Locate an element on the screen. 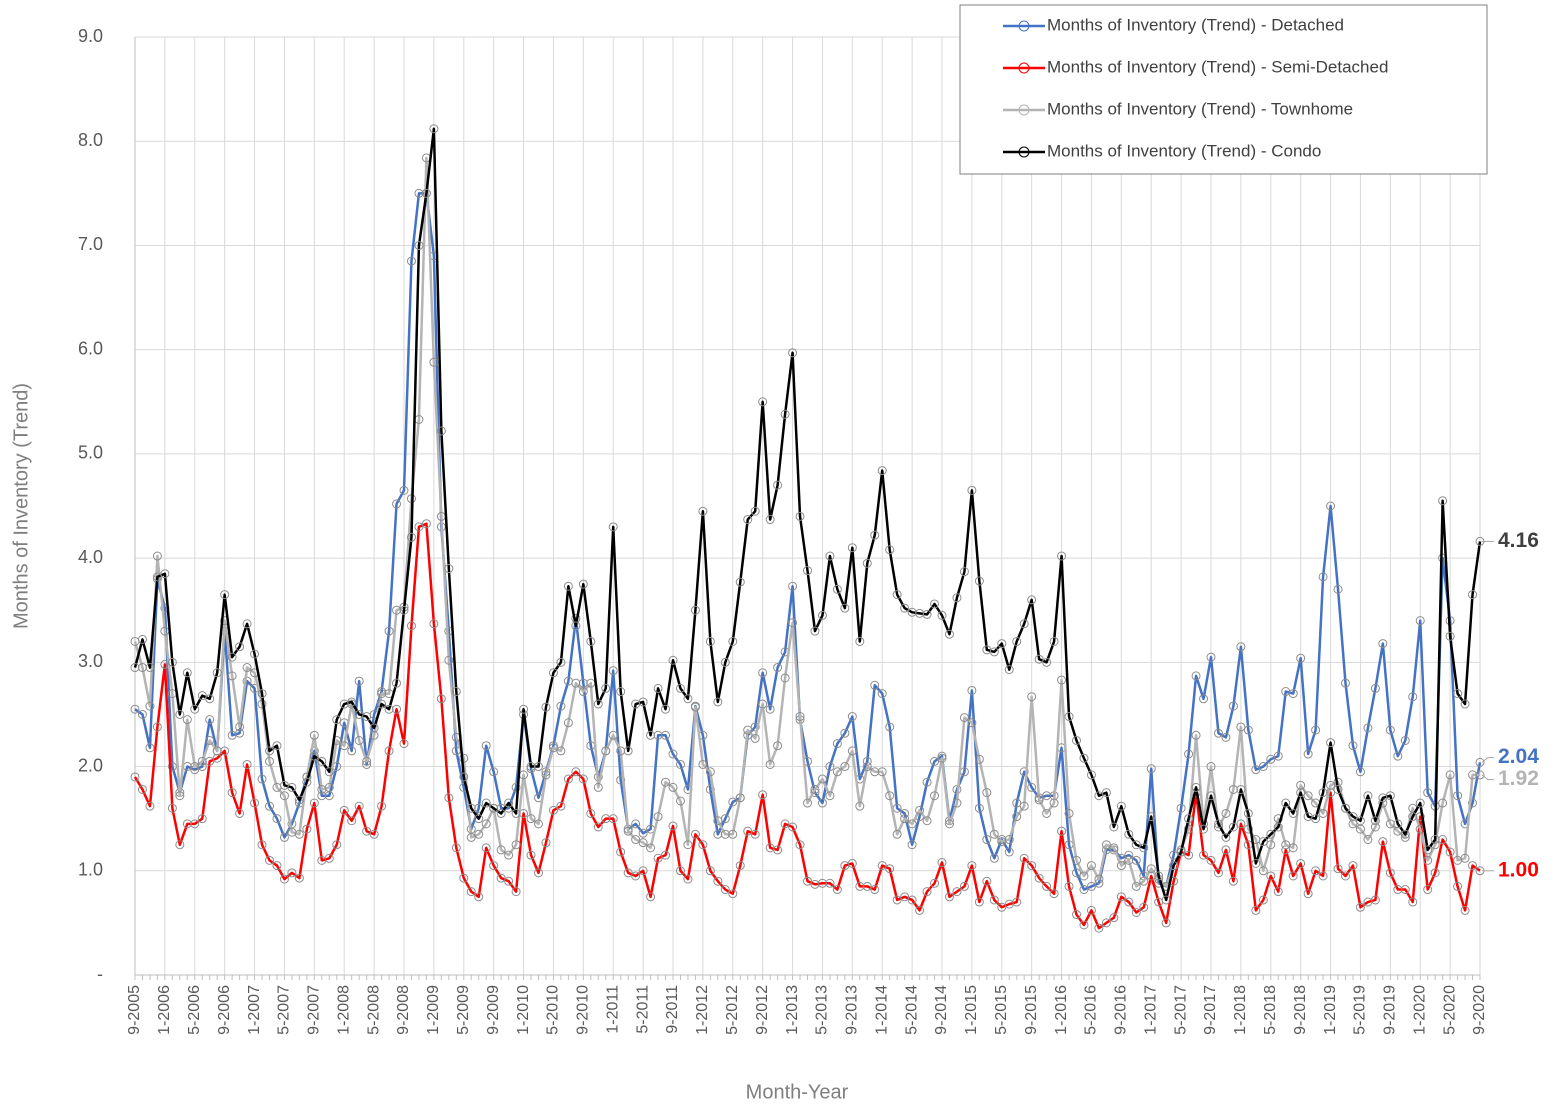  legend-box is located at coordinates (1223, 89).